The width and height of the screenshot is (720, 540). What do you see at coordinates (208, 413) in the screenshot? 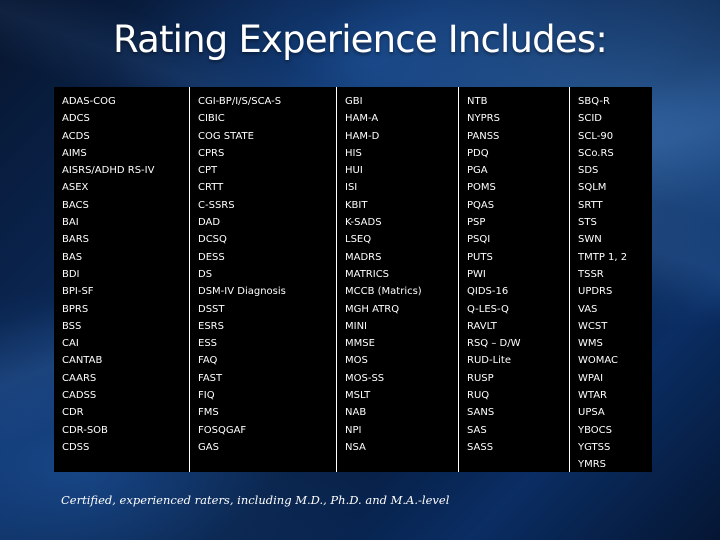
I see `scale-item: FMS` at bounding box center [208, 413].